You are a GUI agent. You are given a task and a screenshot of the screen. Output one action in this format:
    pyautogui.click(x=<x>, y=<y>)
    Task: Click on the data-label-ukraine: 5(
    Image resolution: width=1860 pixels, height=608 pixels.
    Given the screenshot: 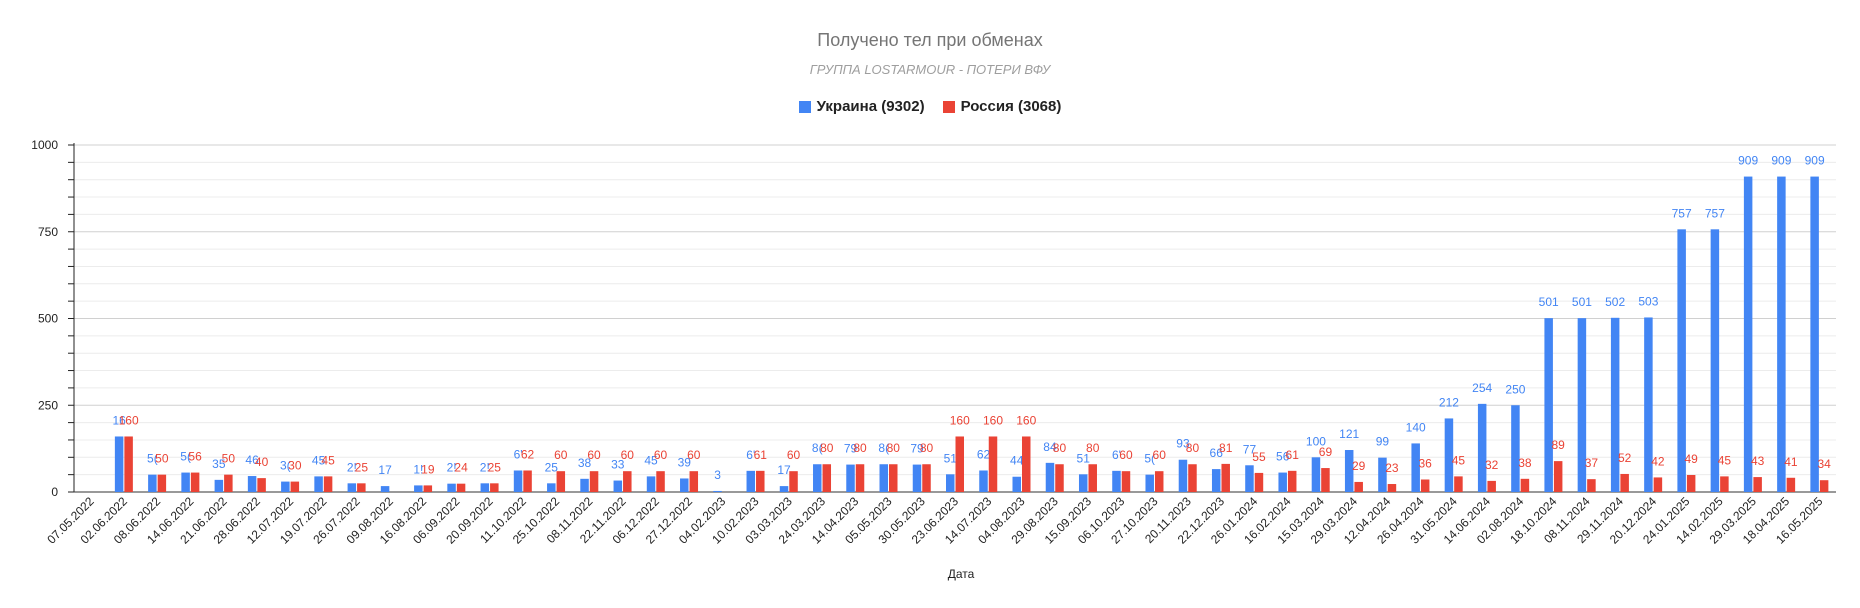 What is the action you would take?
    pyautogui.click(x=185, y=457)
    